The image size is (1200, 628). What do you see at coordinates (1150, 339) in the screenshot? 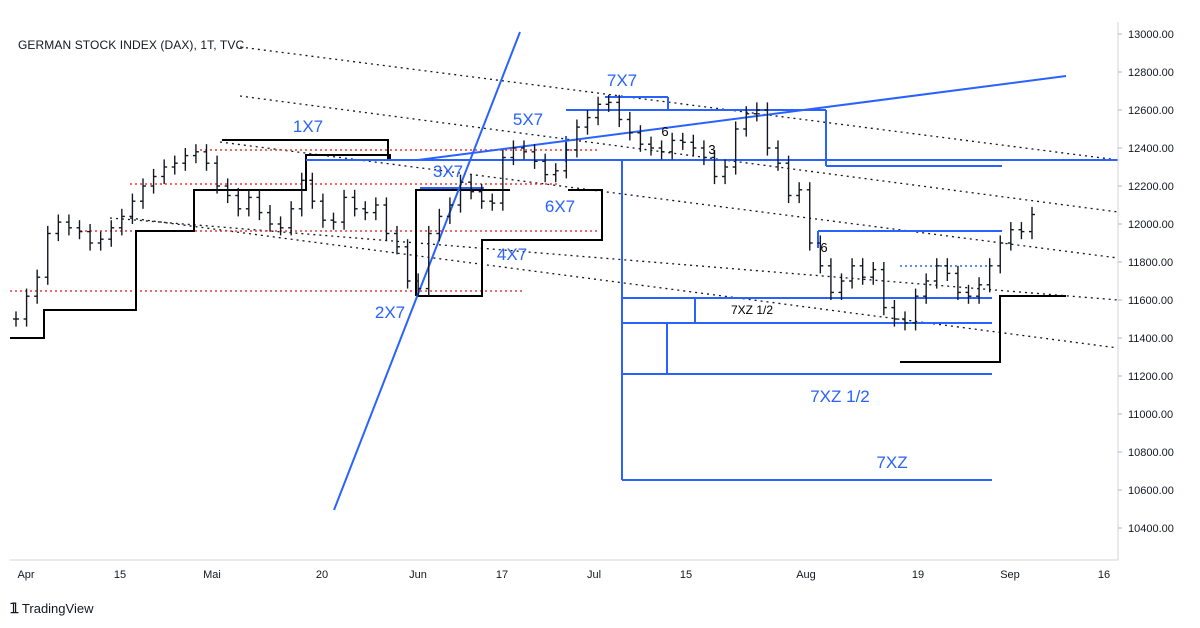
I see `price-tick-label: 11400.00` at bounding box center [1150, 339].